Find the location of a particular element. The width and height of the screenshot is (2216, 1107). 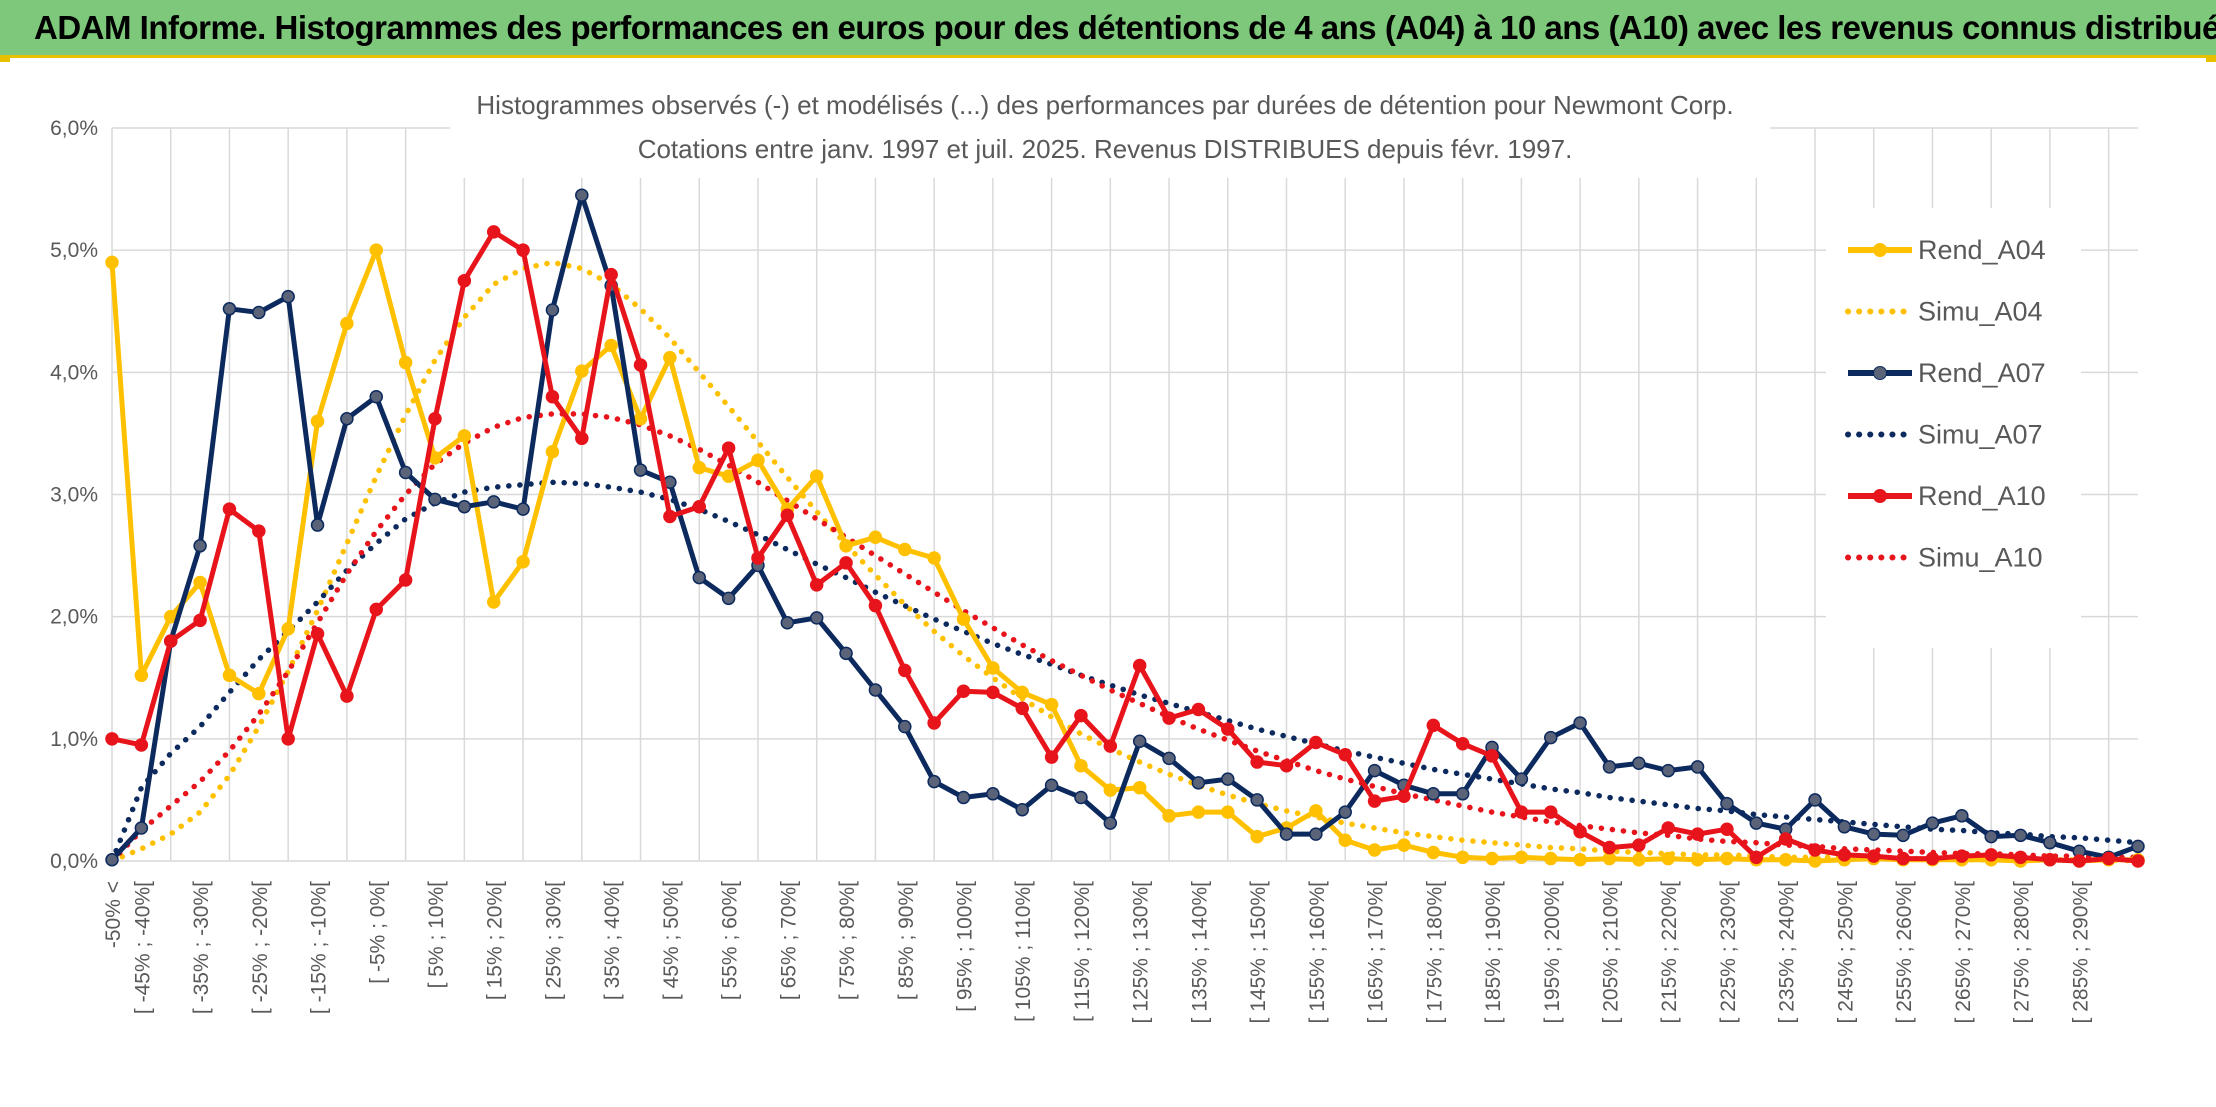

x-tick-label: -50% < is located at coordinates (113, 914).